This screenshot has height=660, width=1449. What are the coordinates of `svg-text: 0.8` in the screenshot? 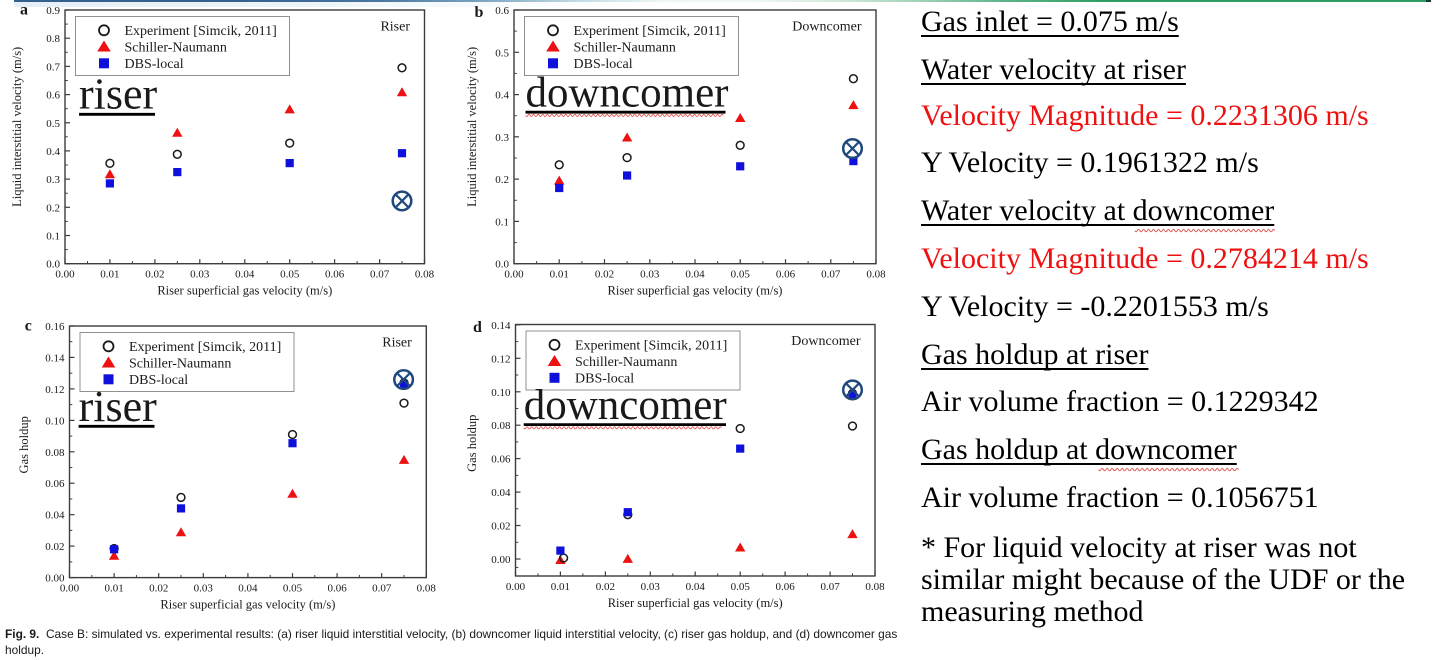 It's located at (53, 39).